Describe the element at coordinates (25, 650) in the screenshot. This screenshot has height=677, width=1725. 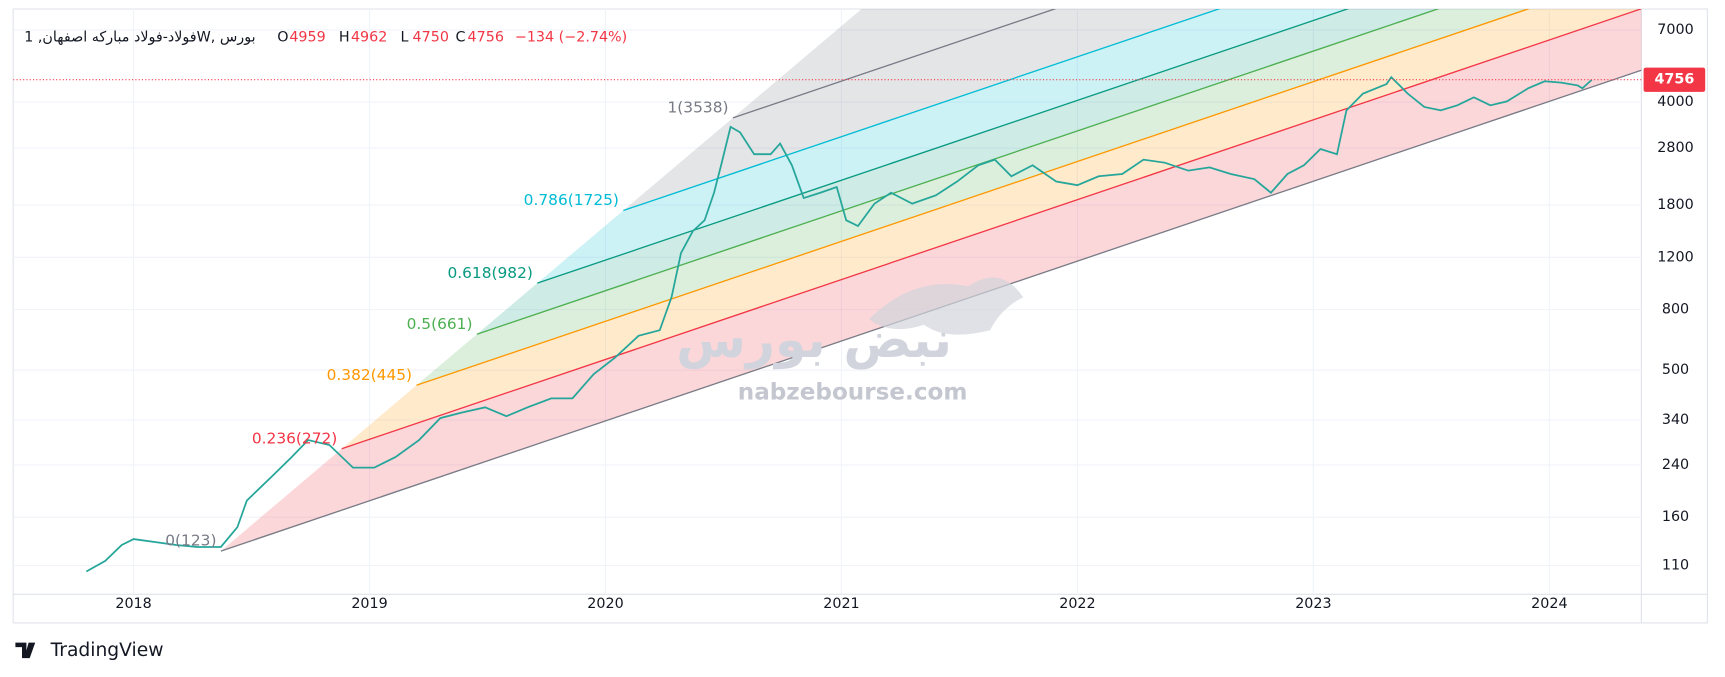
I see `tv-logo` at that location.